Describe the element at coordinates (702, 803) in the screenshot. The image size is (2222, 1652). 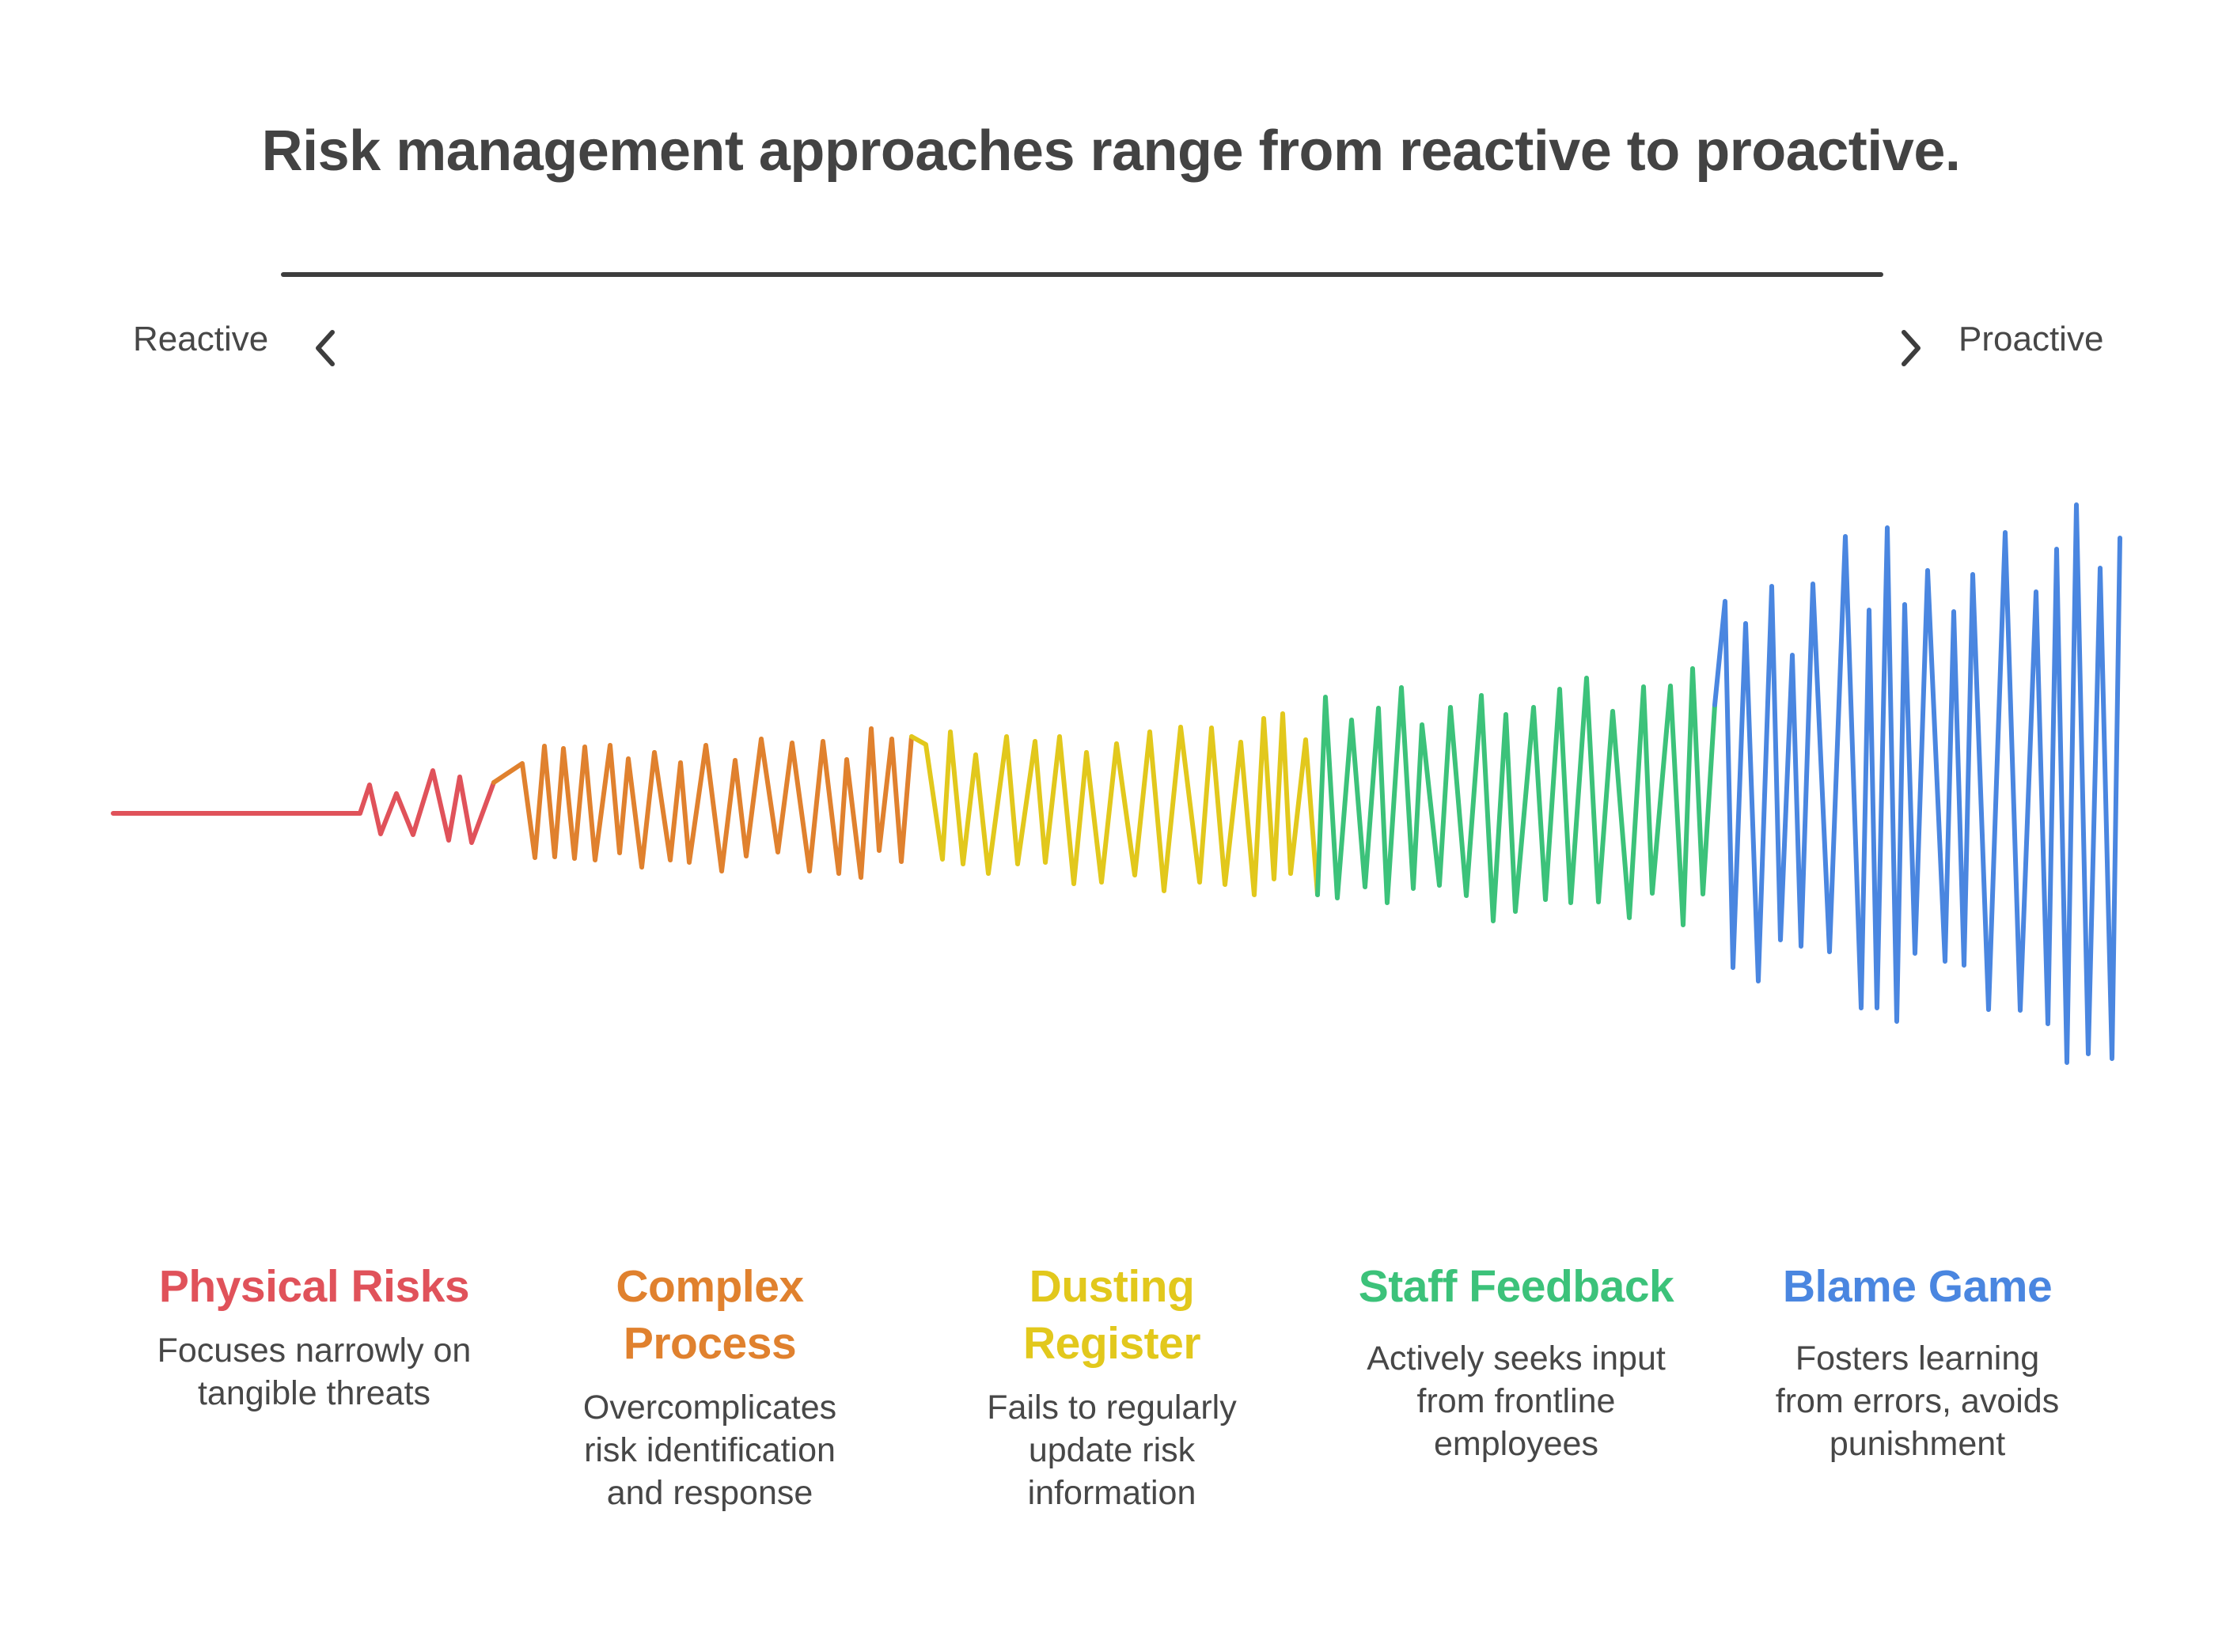
I see `wave-complex-process` at that location.